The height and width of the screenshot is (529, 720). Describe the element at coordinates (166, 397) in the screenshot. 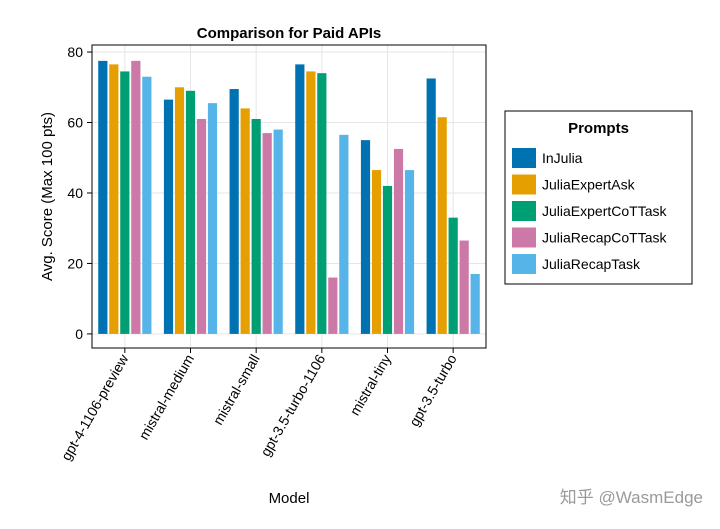

I see `x-tick-label: mistral-medium` at that location.